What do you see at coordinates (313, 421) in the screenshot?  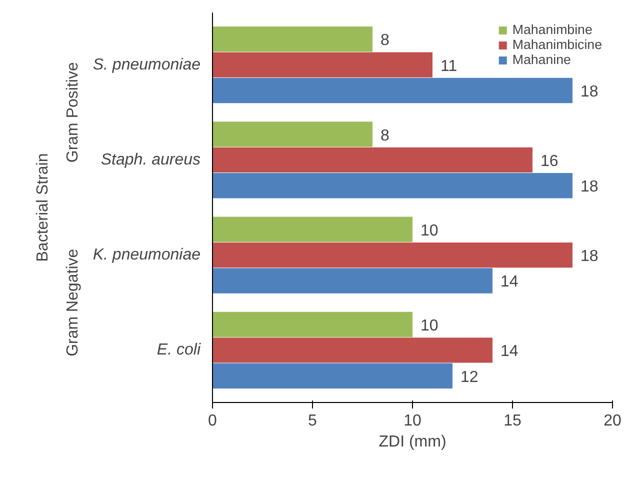 I see `x-tick-label: 5` at bounding box center [313, 421].